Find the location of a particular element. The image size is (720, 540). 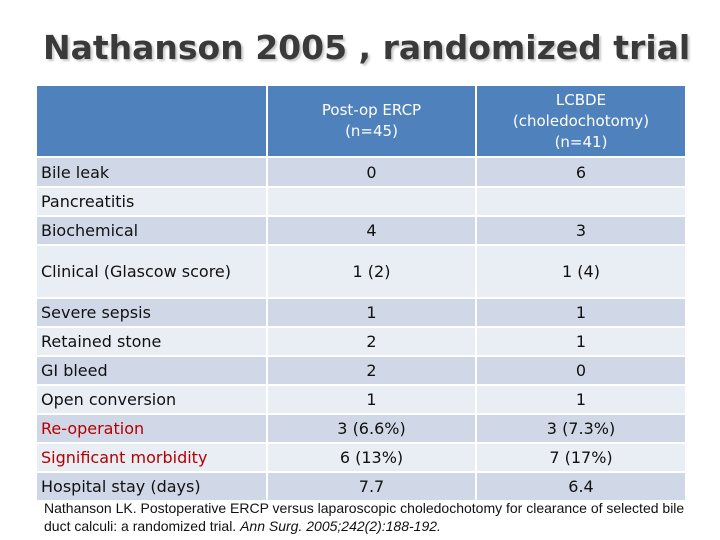

row-label: Significant morbidity is located at coordinates (152, 458).